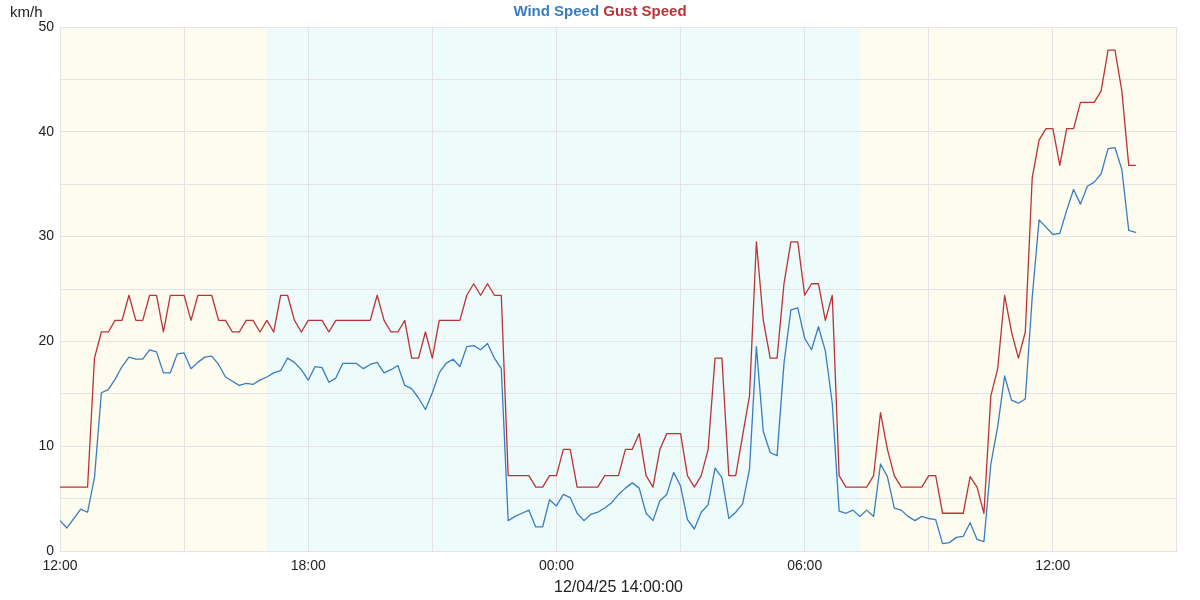 The width and height of the screenshot is (1200, 600). Describe the element at coordinates (308, 565) in the screenshot. I see `x-tick-label: 18:00` at that location.